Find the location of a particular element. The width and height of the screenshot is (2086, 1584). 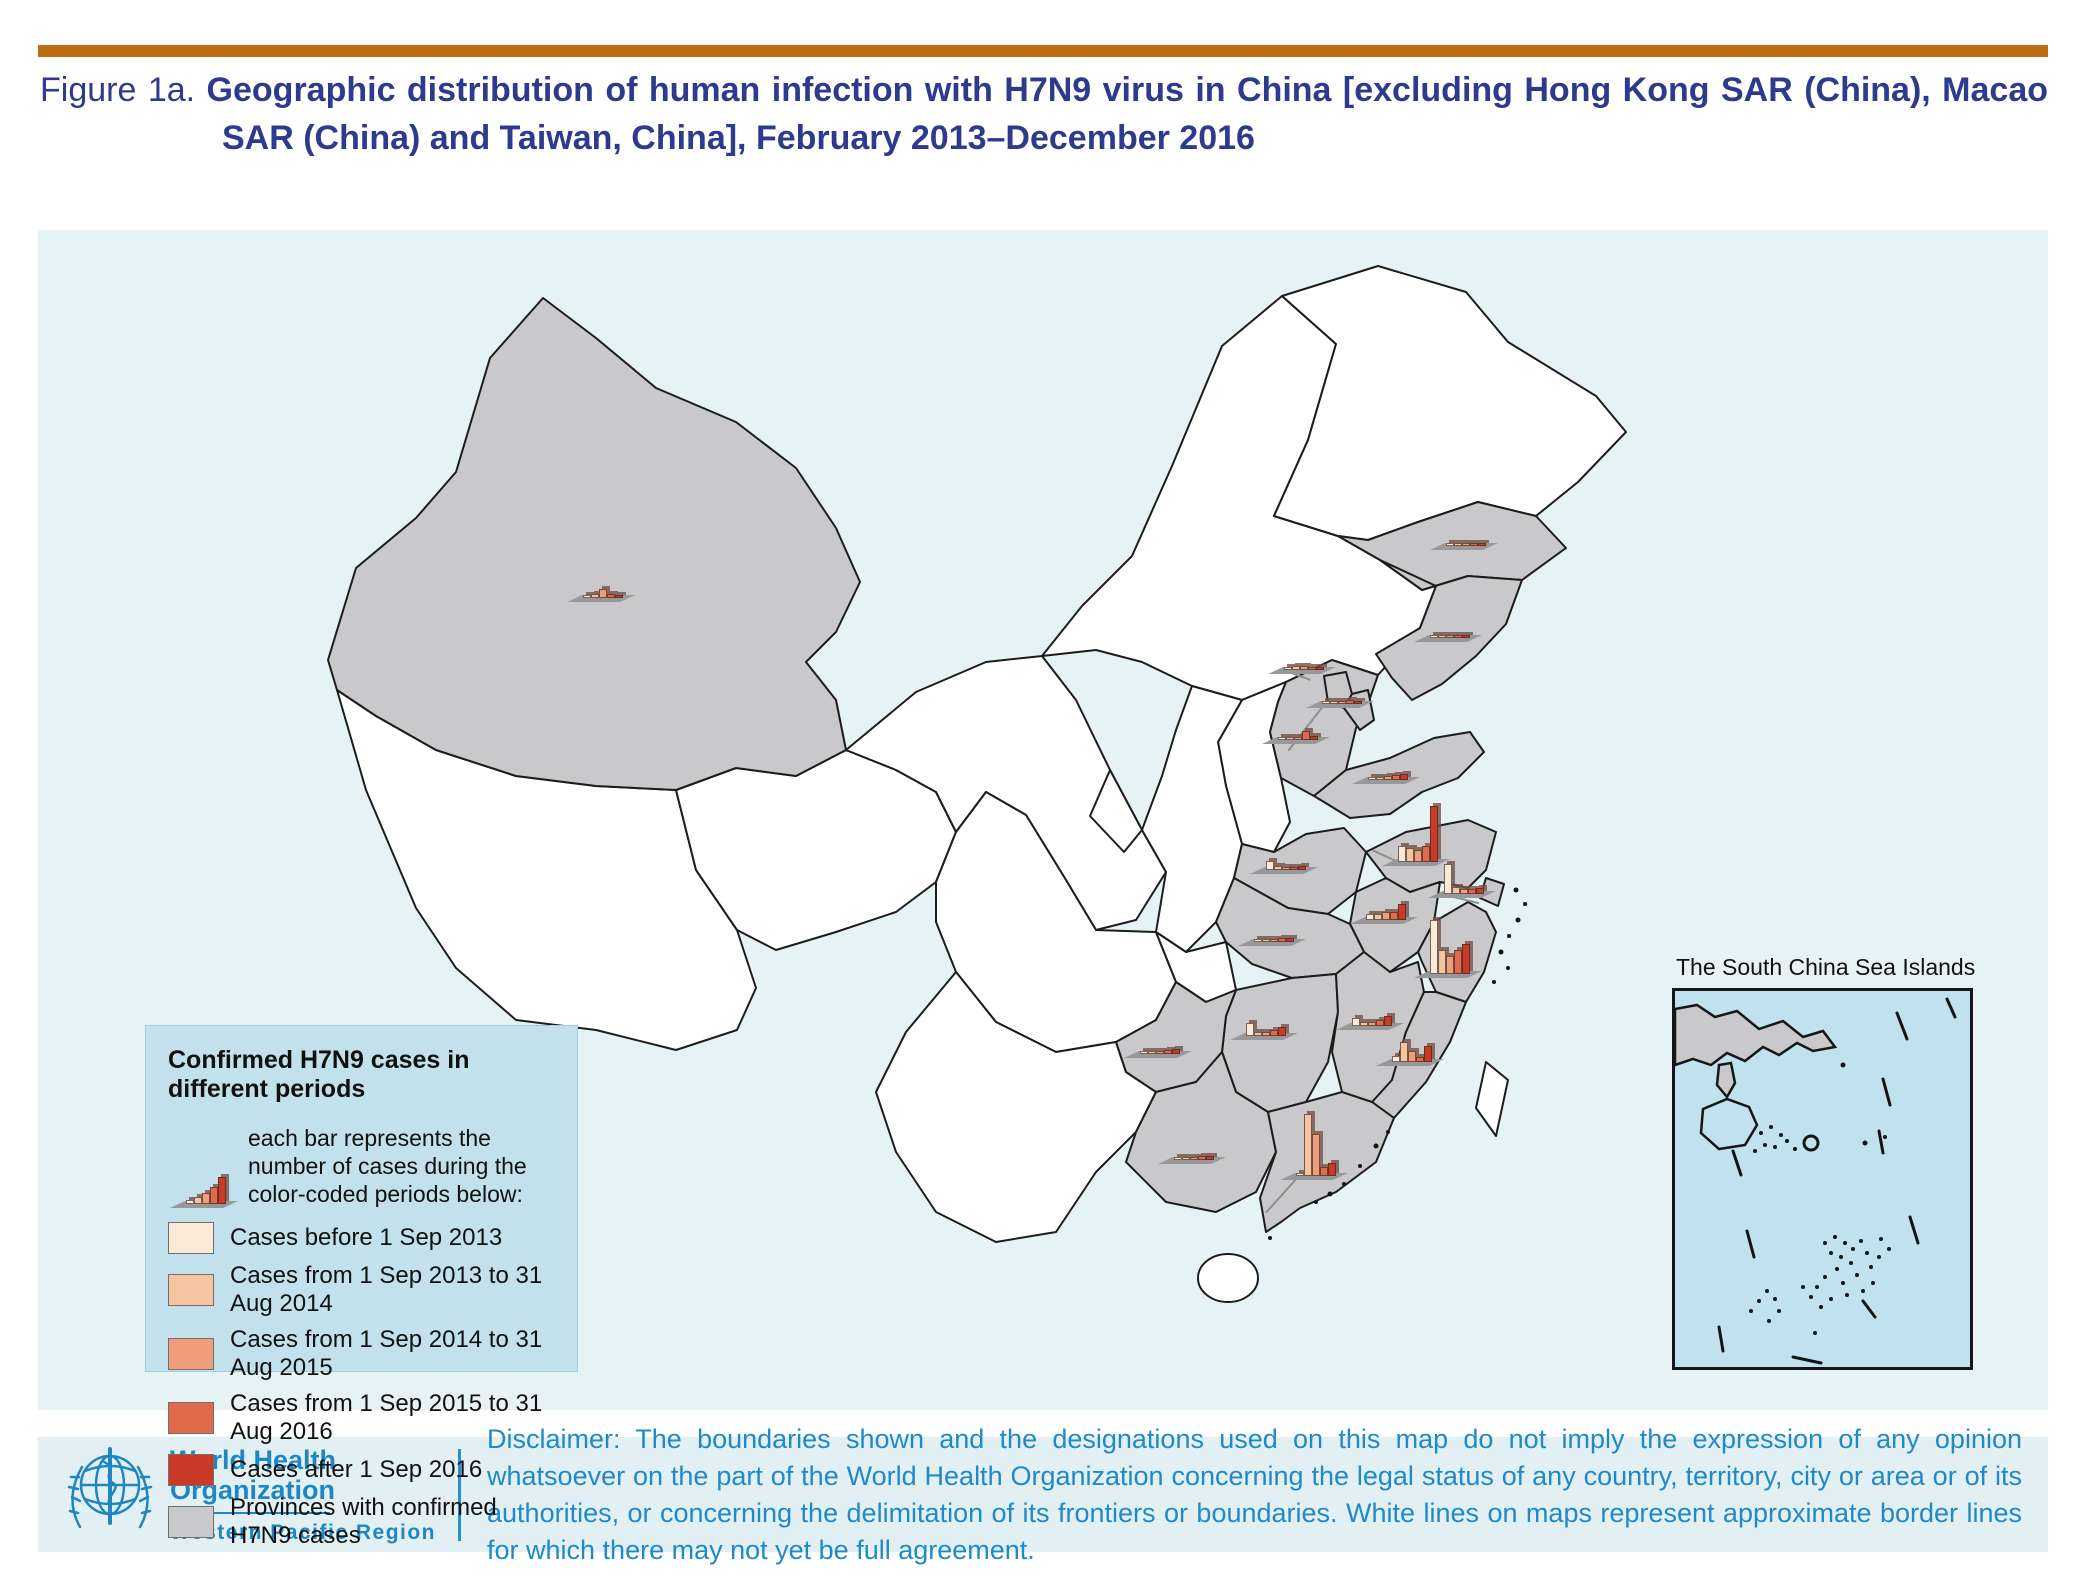

legend-row-5: Cases after 1 Sep 2016 is located at coordinates (361, 1470).